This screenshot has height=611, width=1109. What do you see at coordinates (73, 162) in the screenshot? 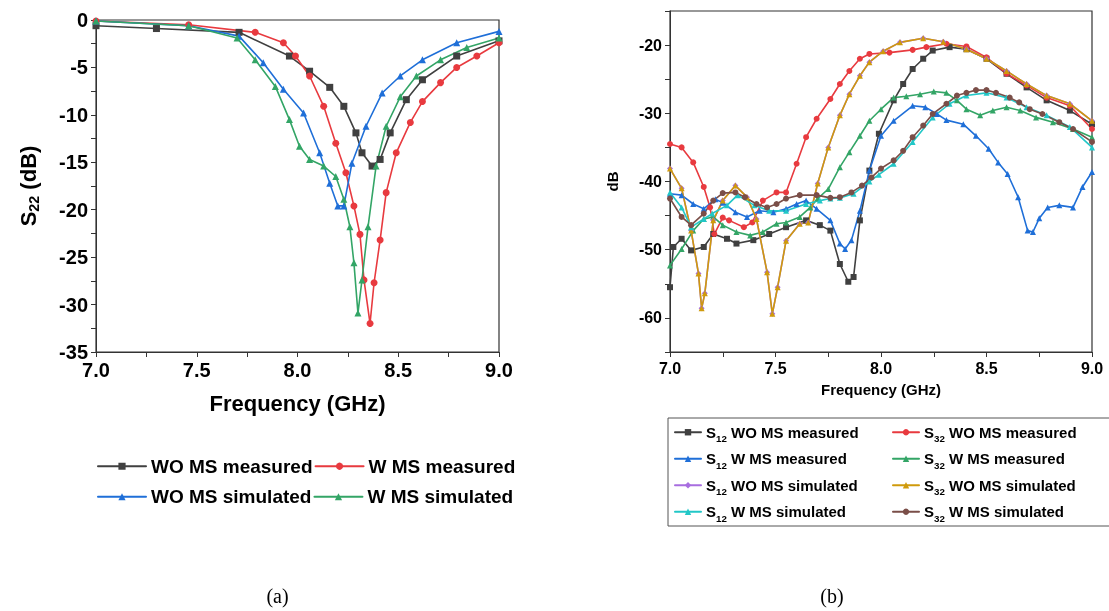
I see `y-tick-label: -15` at bounding box center [73, 162].